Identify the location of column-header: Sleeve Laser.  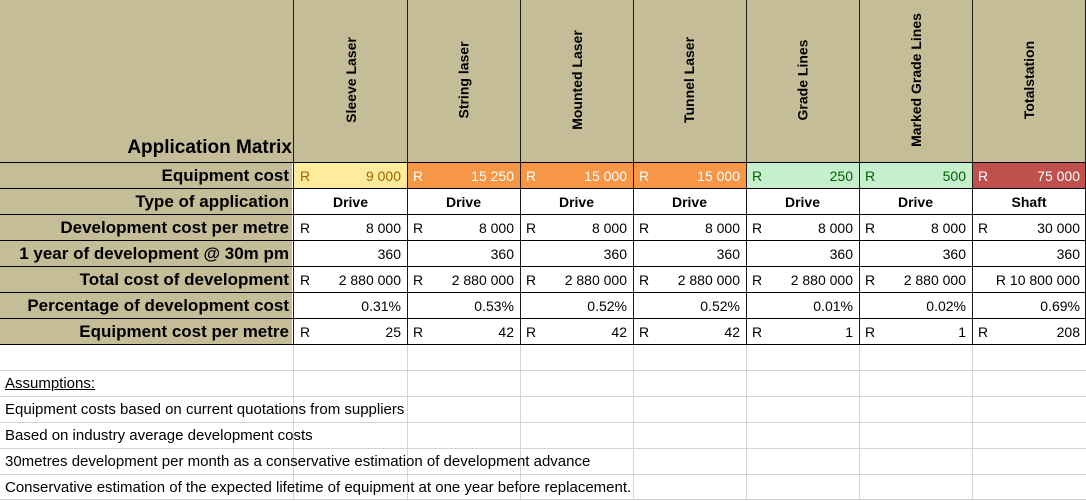
(350, 80).